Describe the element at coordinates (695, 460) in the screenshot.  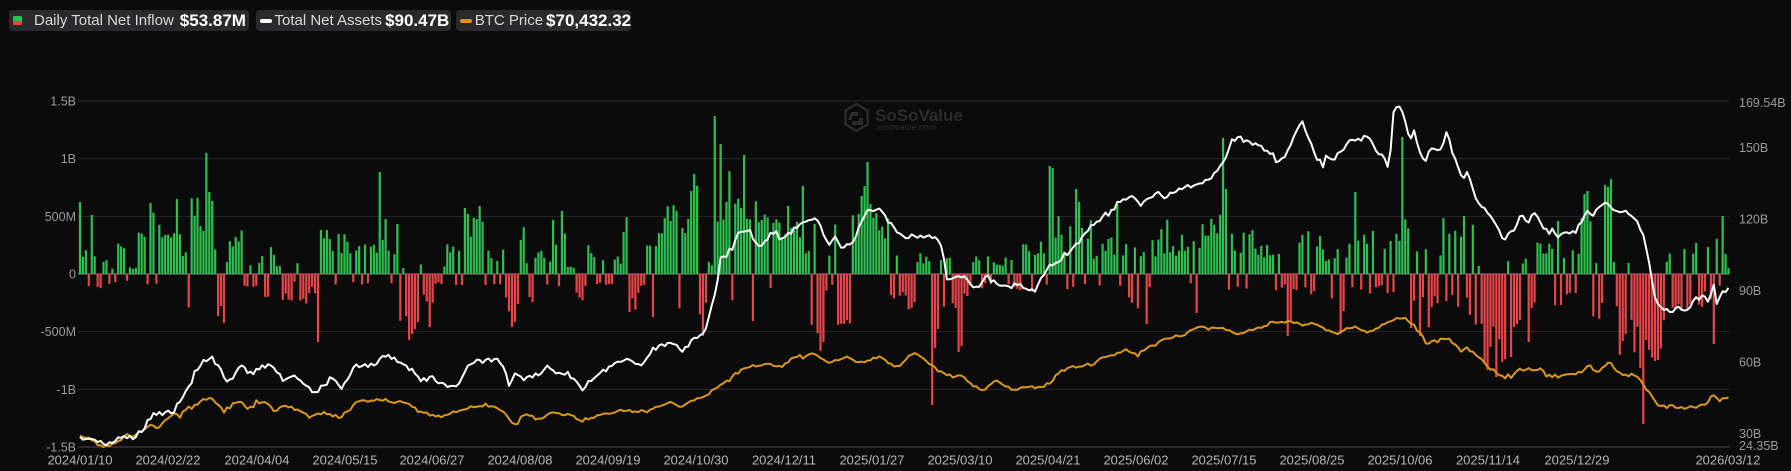
I see `svg-text: 2024/10/30` at that location.